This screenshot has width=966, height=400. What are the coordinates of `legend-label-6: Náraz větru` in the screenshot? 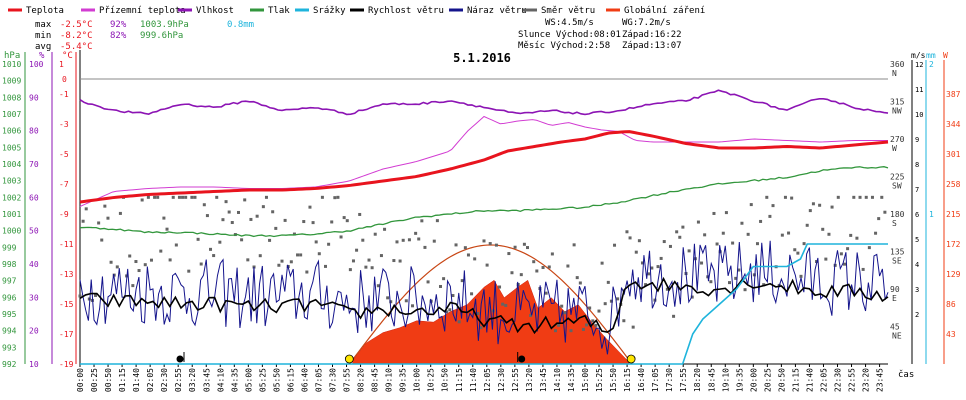 It's located at (497, 11).